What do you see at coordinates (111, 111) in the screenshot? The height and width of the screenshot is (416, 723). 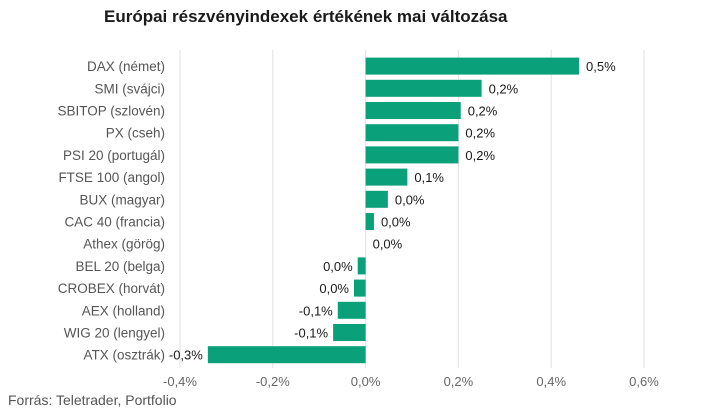 I see `category-label: SBITOP (szlovén)` at bounding box center [111, 111].